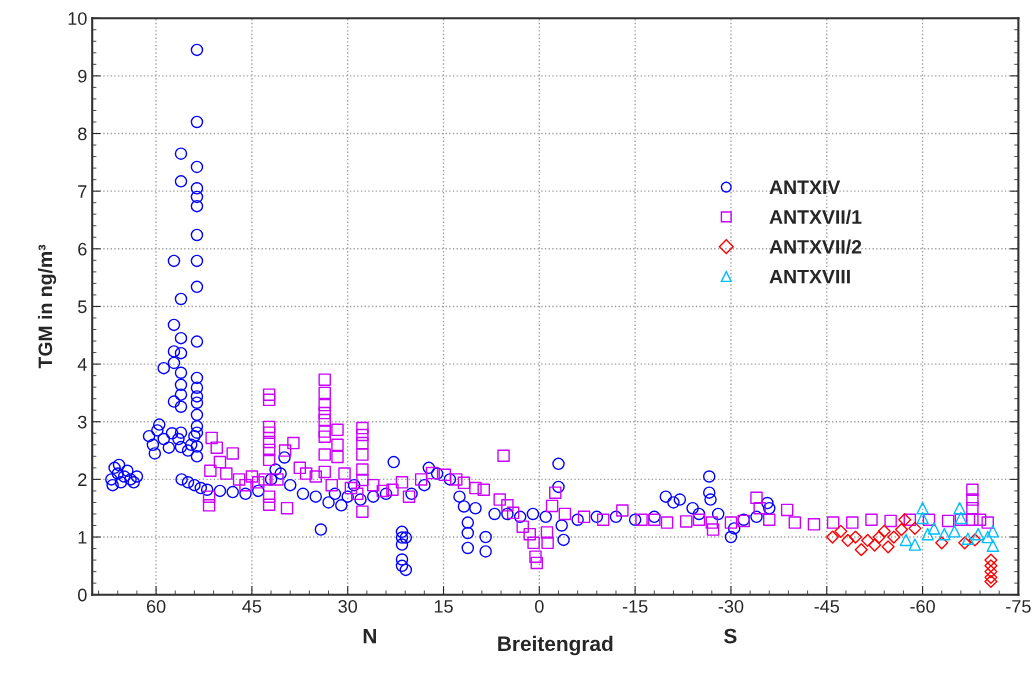 The image size is (1036, 675). What do you see at coordinates (82, 479) in the screenshot?
I see `y-tick-label: 2` at bounding box center [82, 479].